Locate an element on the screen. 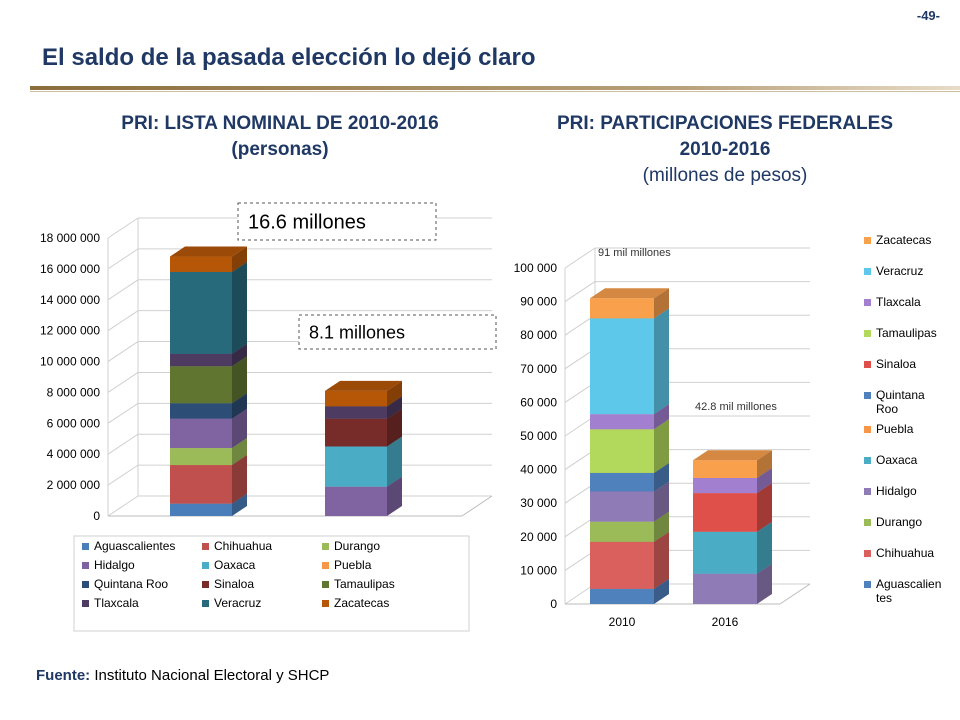  bar-segment-hidalgo-2010 is located at coordinates (201, 433).